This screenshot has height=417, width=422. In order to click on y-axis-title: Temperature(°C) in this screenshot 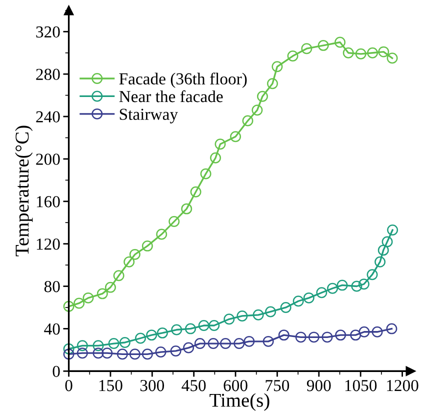, I will do `click(24, 191)`.